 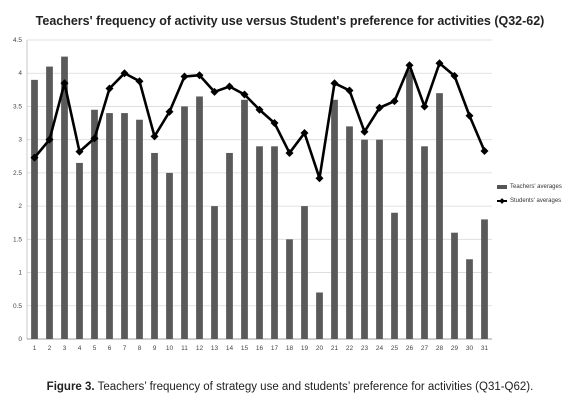 What do you see at coordinates (275, 348) in the screenshot?
I see `x-tick-label: 17` at bounding box center [275, 348].